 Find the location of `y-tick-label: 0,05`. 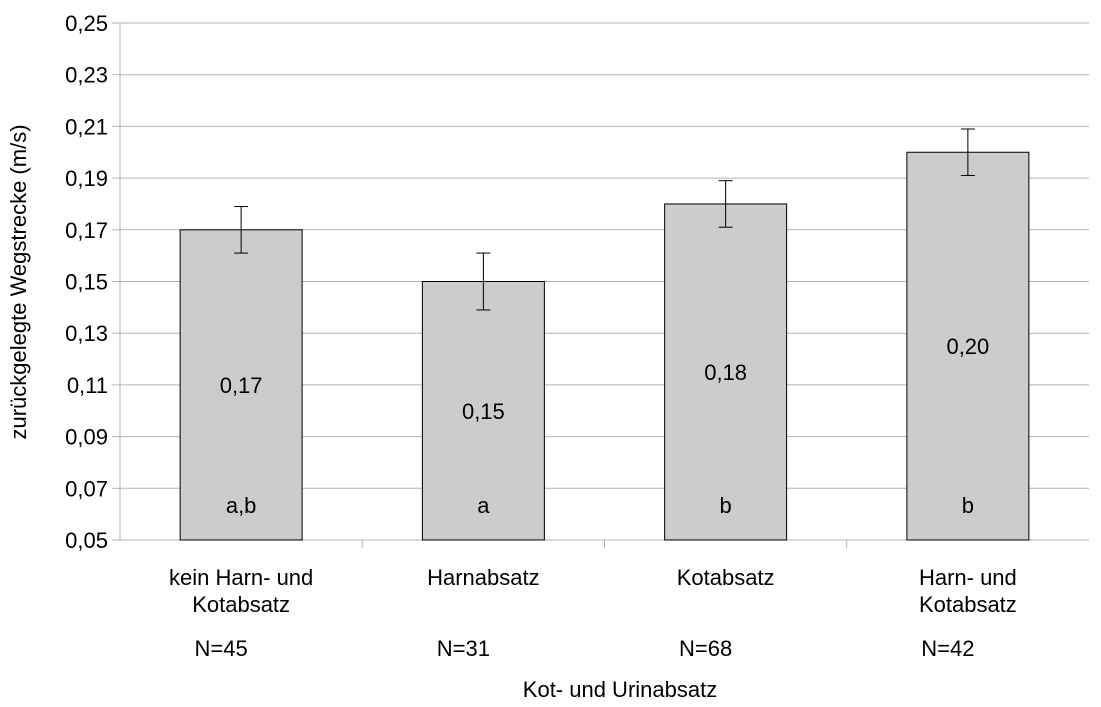

y-tick-label: 0,05 is located at coordinates (86, 540).